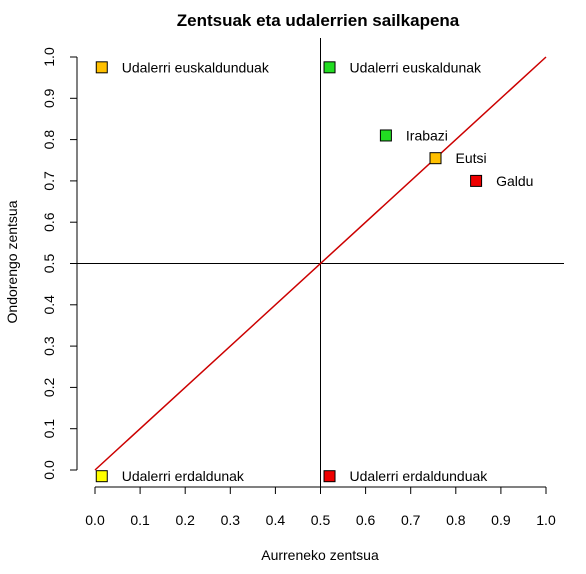  I want to click on data-point-label: Udalerri euskaldunduak, so click(196, 67).